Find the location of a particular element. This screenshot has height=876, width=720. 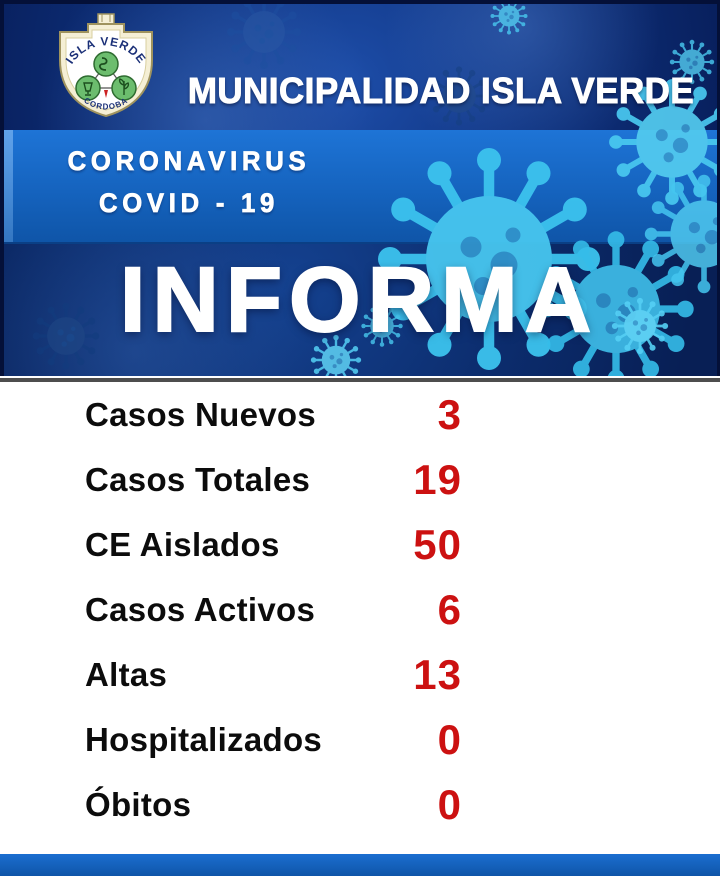

stat-label: Casos Totales is located at coordinates (198, 479).